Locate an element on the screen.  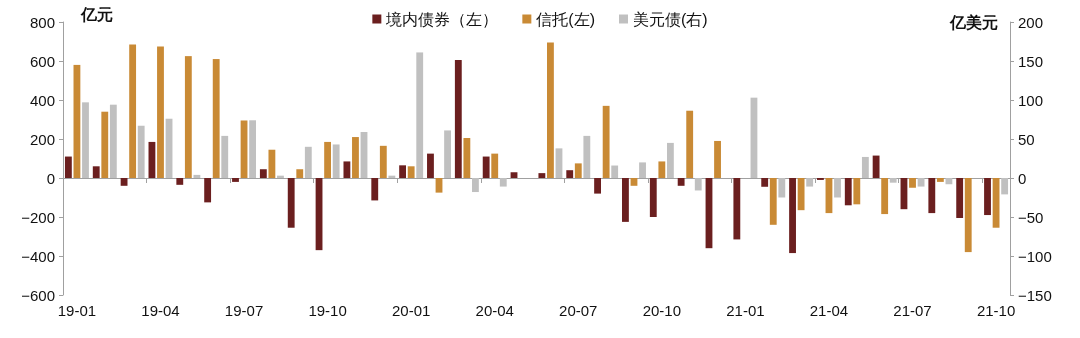
y2-tick-label: 50 is located at coordinates (1026, 139).